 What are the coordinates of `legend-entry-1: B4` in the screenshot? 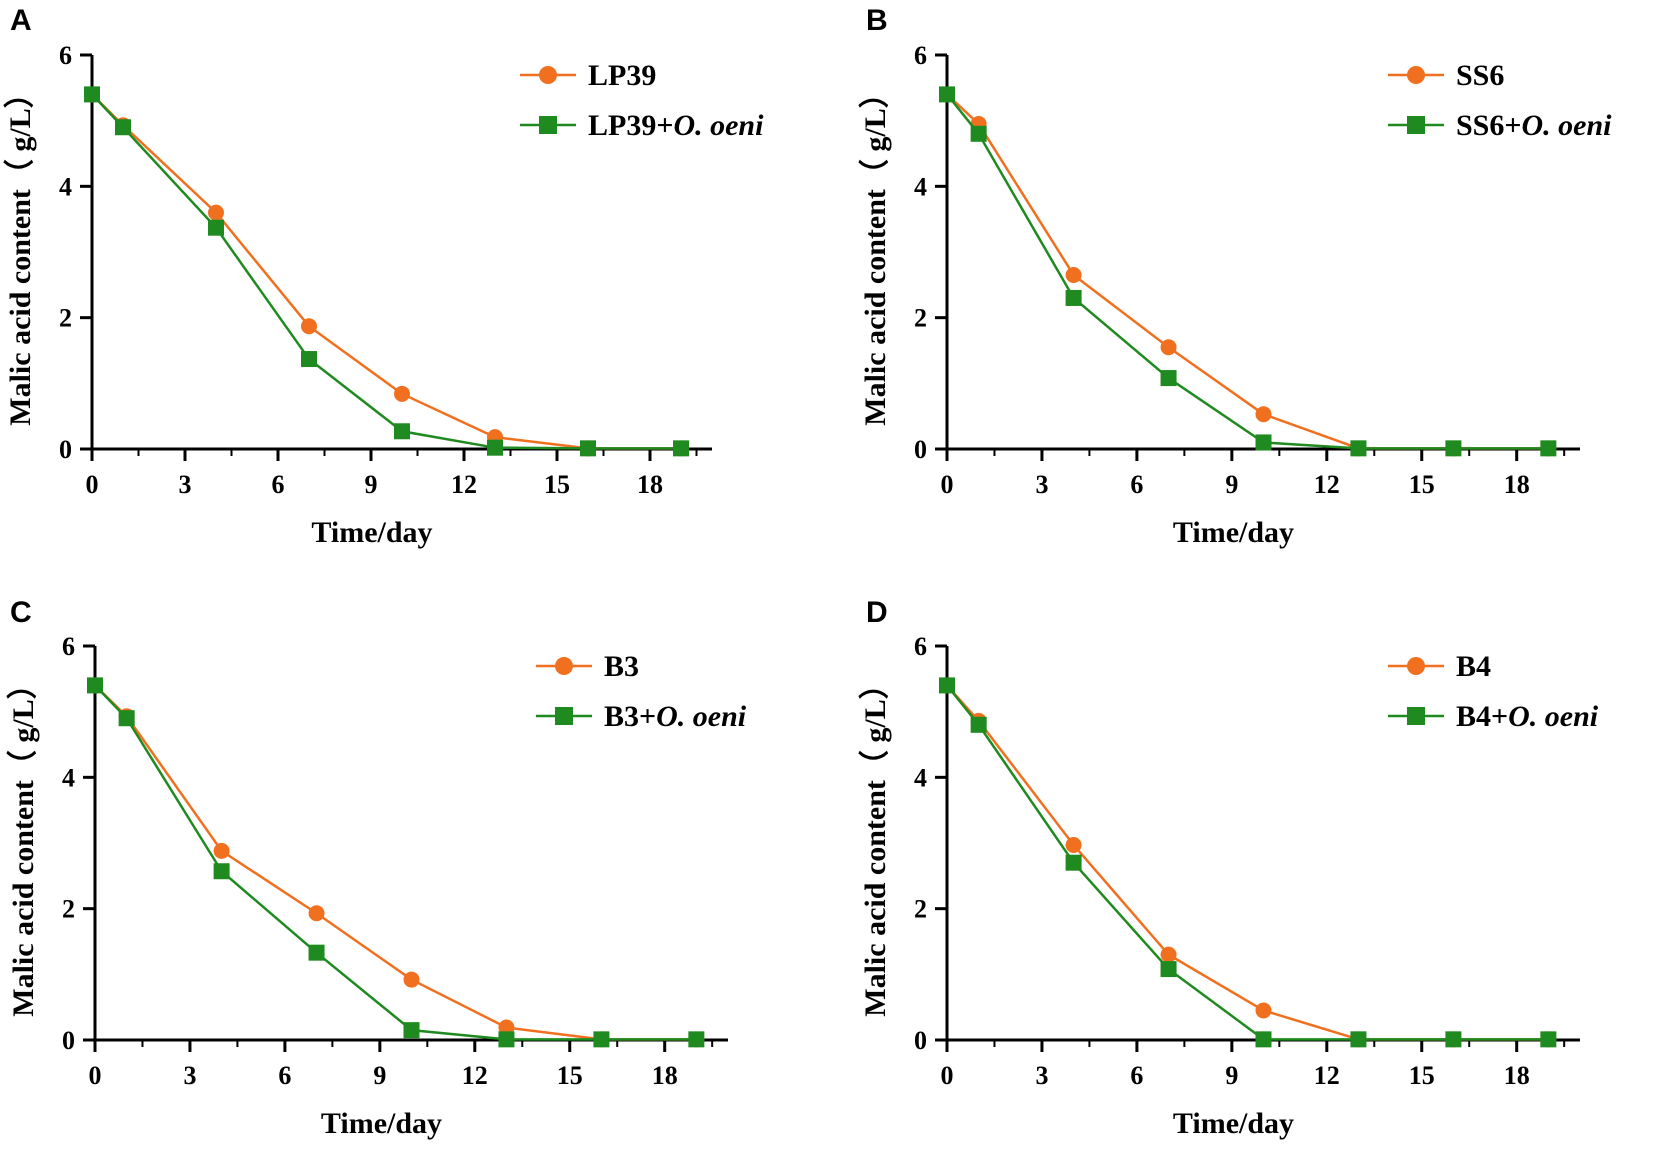 It's located at (1439, 666).